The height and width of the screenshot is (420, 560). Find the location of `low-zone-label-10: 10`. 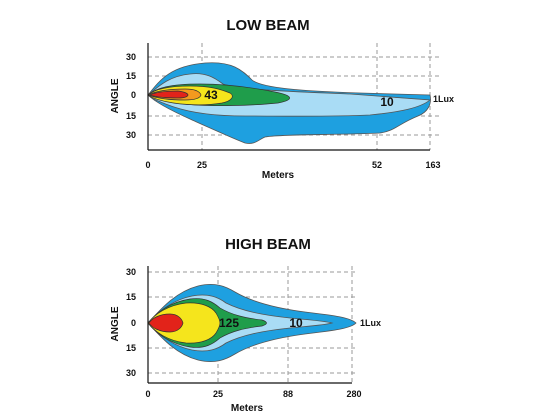

low-zone-label-10: 10 is located at coordinates (387, 102).